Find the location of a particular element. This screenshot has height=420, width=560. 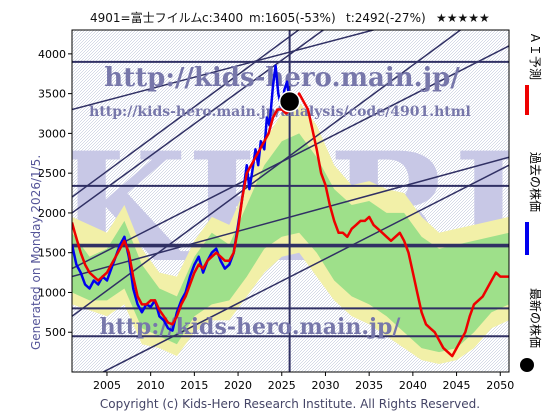

current-price-label: c:3400 is located at coordinates (222, 18).